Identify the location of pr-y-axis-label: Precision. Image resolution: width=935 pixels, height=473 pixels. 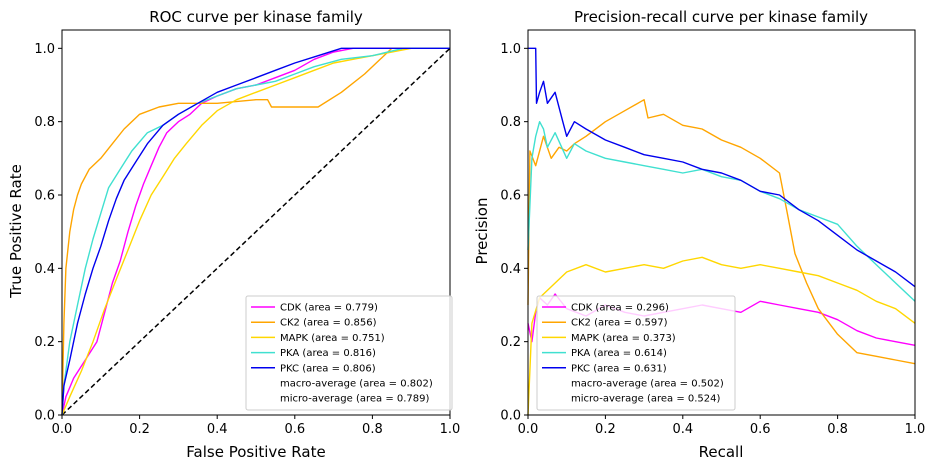
(482, 231).